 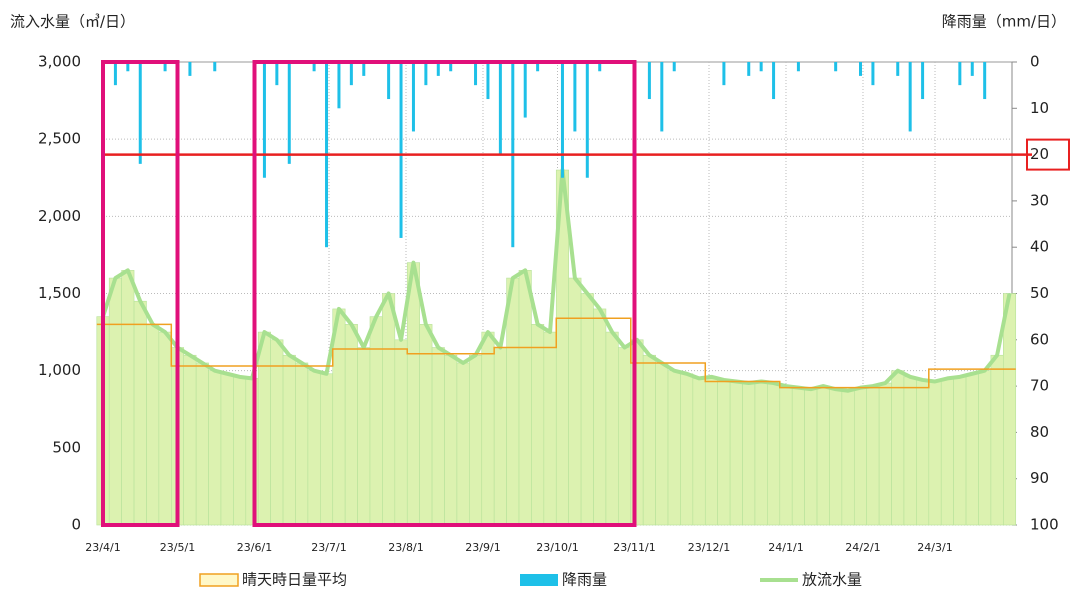 I want to click on y2-tick-label: 60, so click(x=1039, y=339).